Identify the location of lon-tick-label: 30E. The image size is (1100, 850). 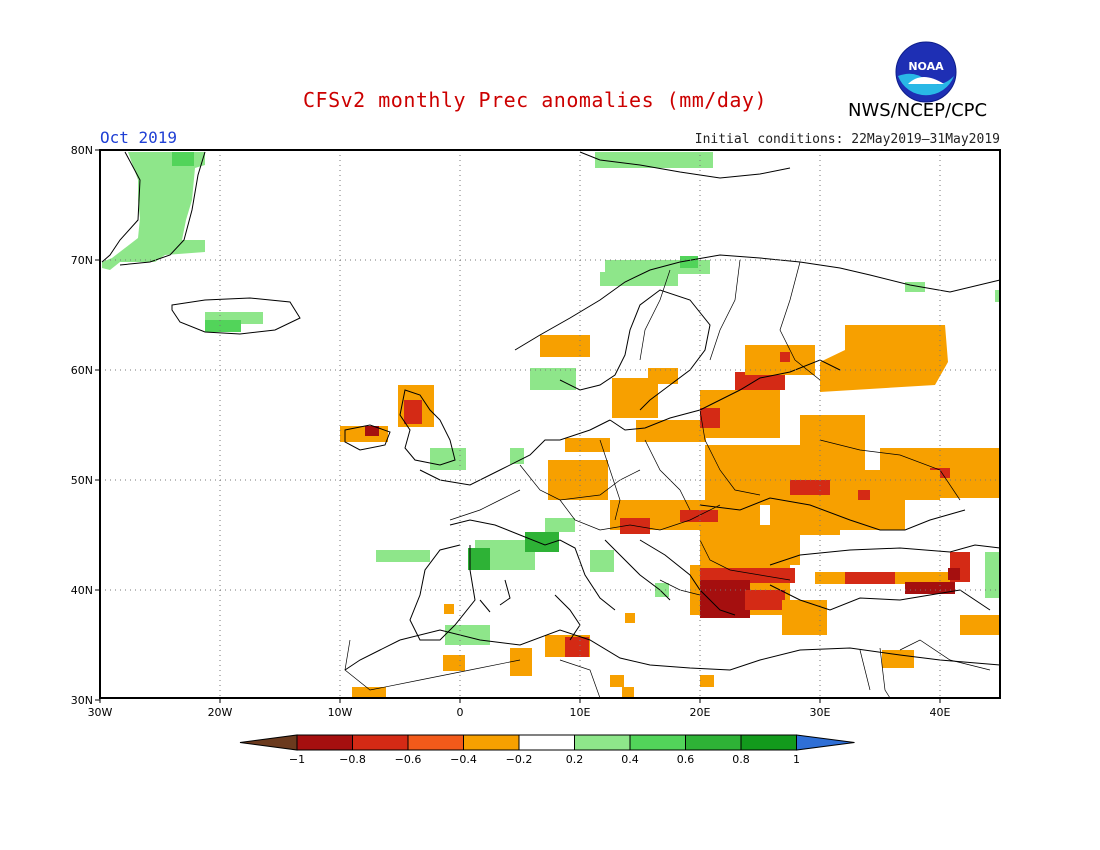
(820, 712).